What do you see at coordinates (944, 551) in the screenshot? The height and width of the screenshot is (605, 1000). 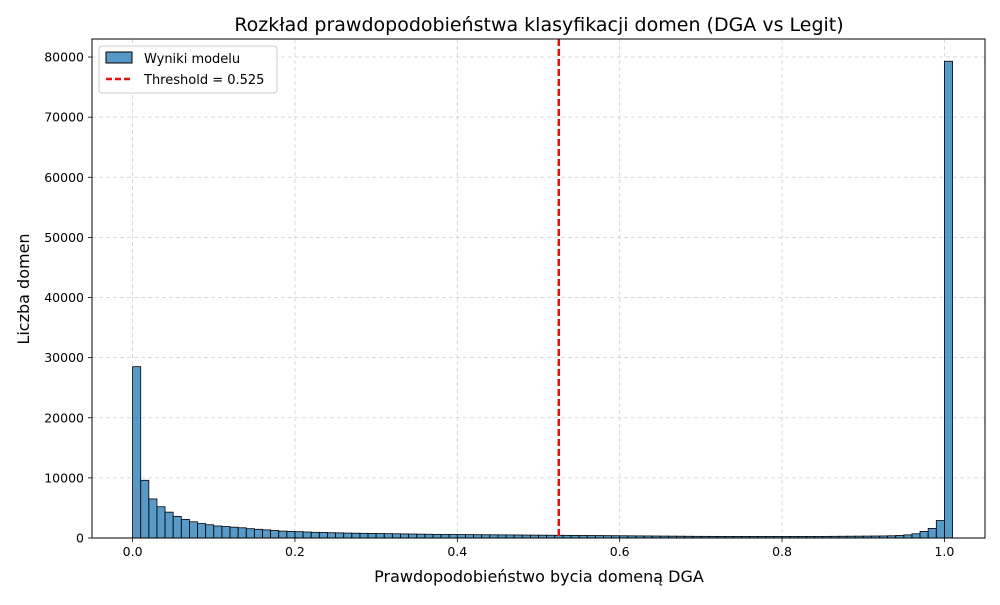 I see `x-tick-label: 1.0` at bounding box center [944, 551].